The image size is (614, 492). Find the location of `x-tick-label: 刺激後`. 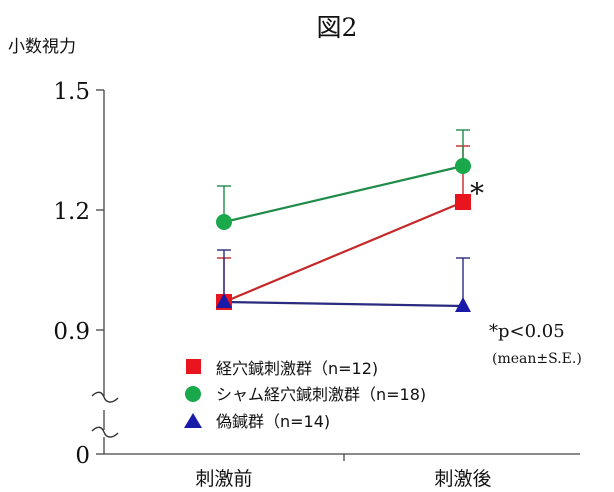

x-tick-label: 刺激後 is located at coordinates (462, 479).